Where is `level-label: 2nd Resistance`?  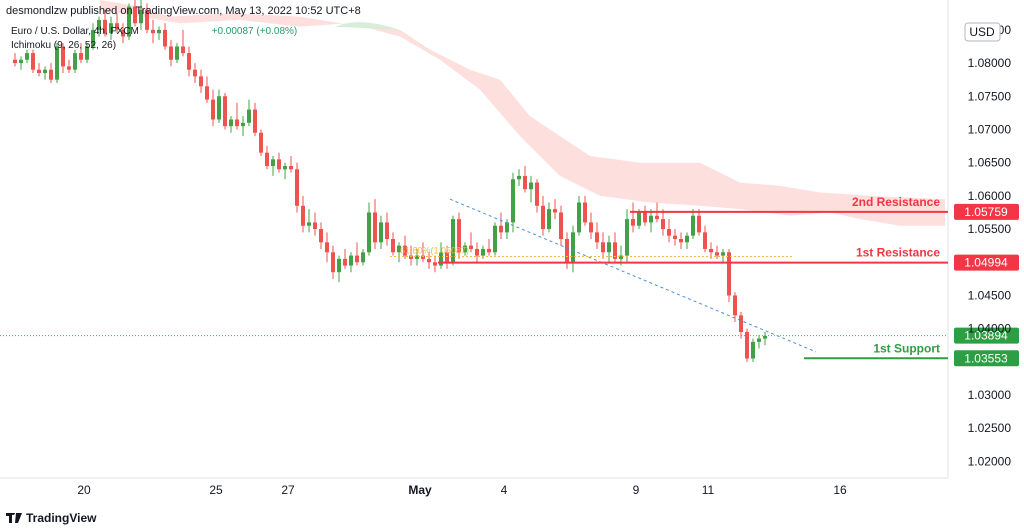
level-label: 2nd Resistance is located at coordinates (896, 202).